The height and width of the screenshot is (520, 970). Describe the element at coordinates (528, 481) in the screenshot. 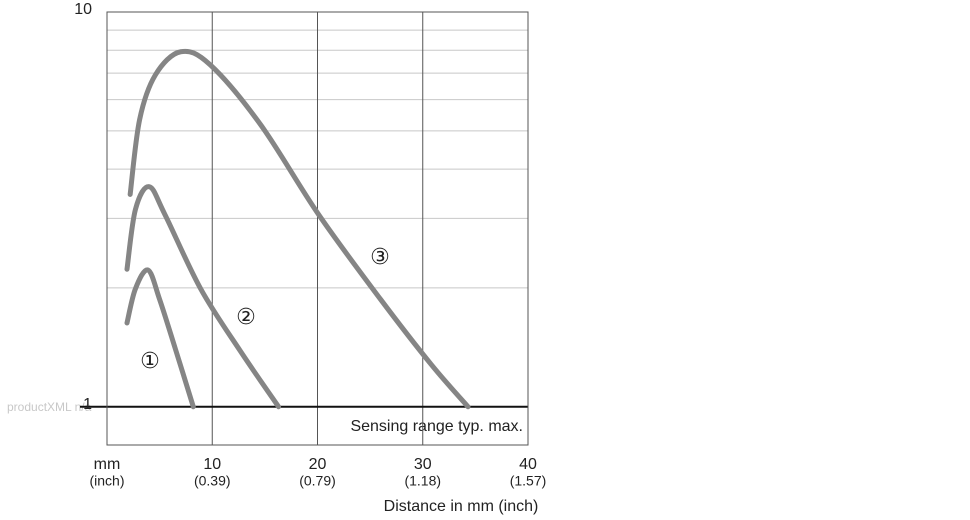

I see `x-tick-sublabel: (1.57)` at that location.